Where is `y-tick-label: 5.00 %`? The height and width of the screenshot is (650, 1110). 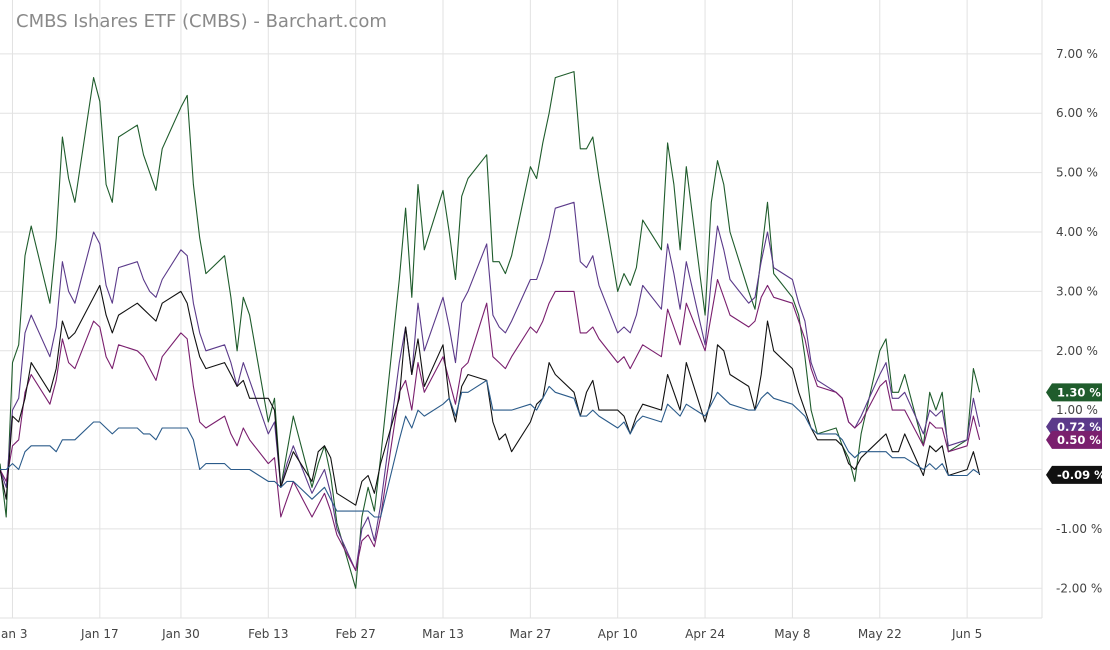
y-tick-label: 5.00 % is located at coordinates (1077, 173).